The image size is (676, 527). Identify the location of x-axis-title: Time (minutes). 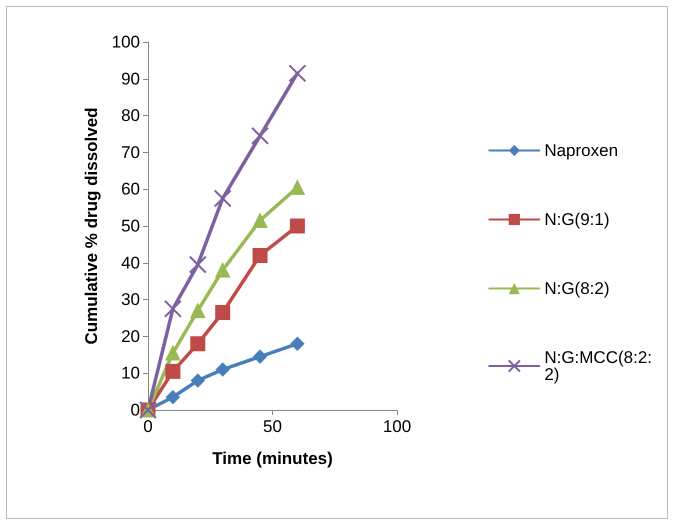
(272, 458).